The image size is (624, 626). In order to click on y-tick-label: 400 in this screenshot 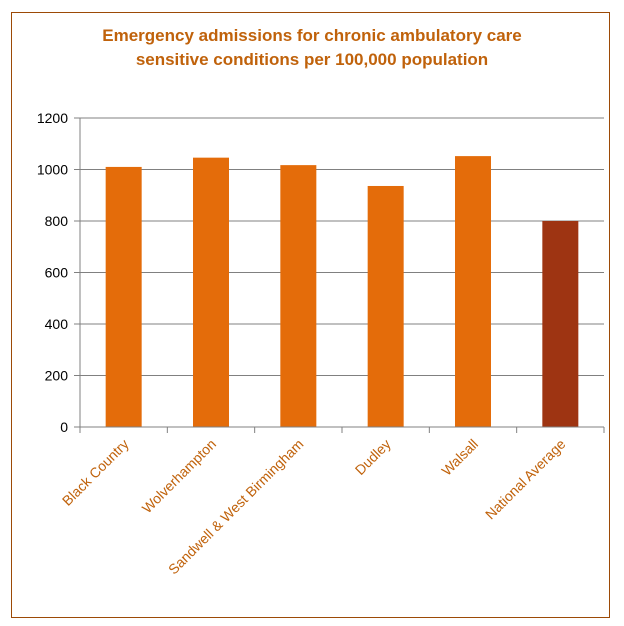, I will do `click(57, 324)`.